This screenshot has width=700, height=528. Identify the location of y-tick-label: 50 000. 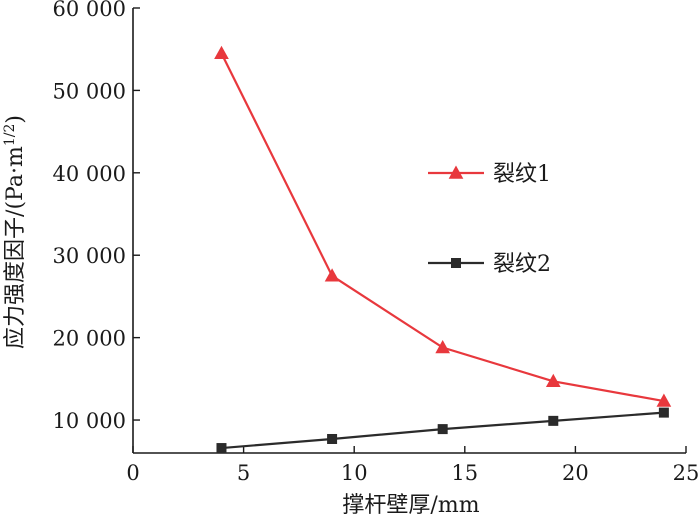
(89, 91).